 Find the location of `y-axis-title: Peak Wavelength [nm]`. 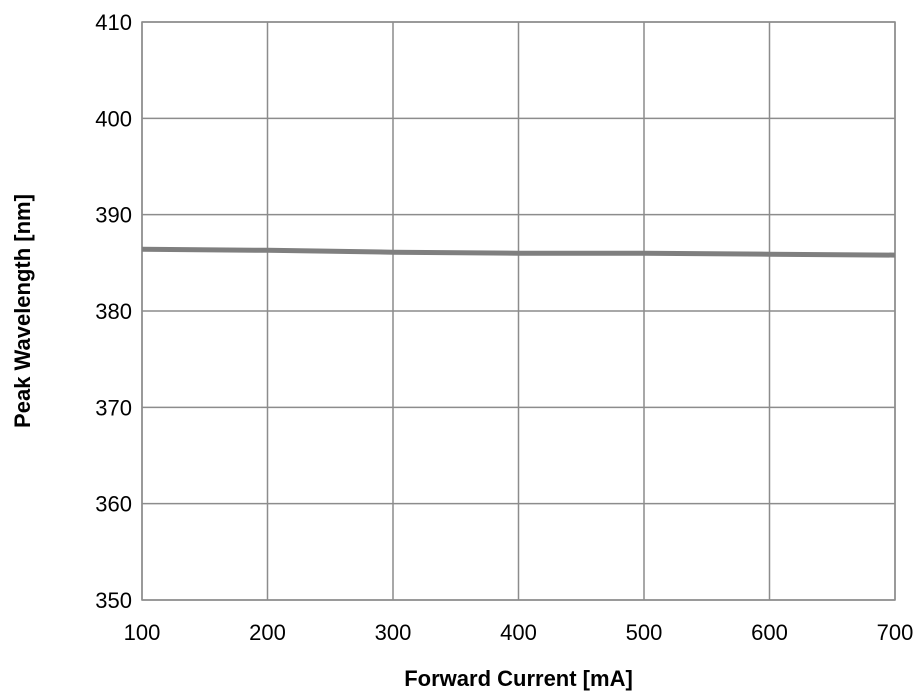

y-axis-title: Peak Wavelength [nm] is located at coordinates (22, 311).